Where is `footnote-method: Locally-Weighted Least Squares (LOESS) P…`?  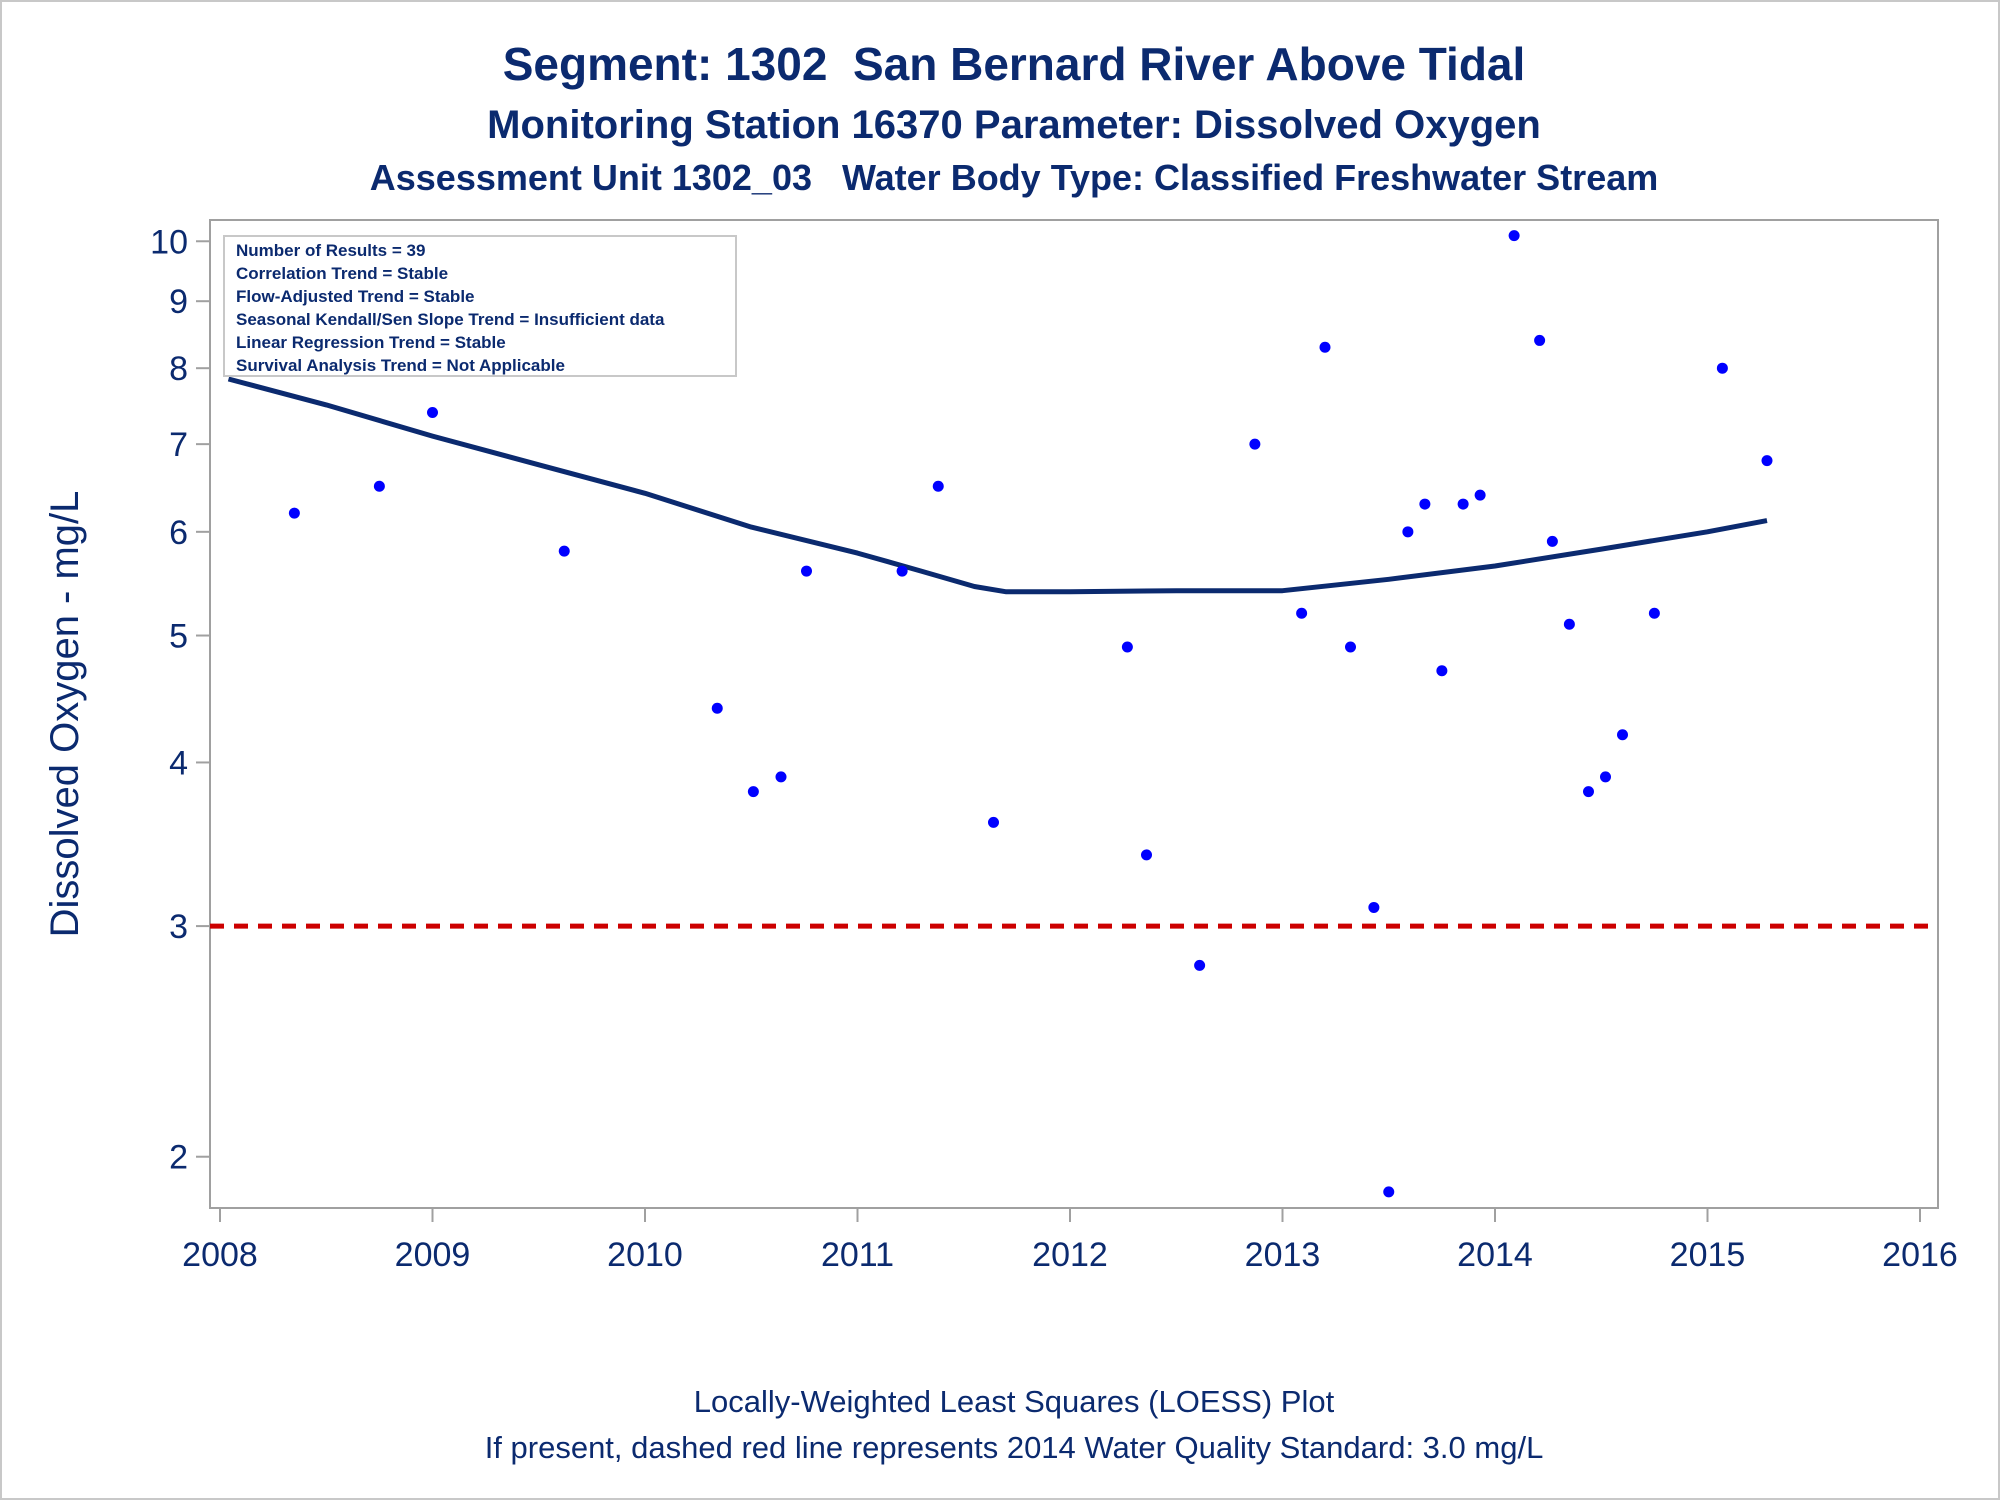
footnote-method: Locally-Weighted Least Squares (LOESS) P… is located at coordinates (1014, 1401).